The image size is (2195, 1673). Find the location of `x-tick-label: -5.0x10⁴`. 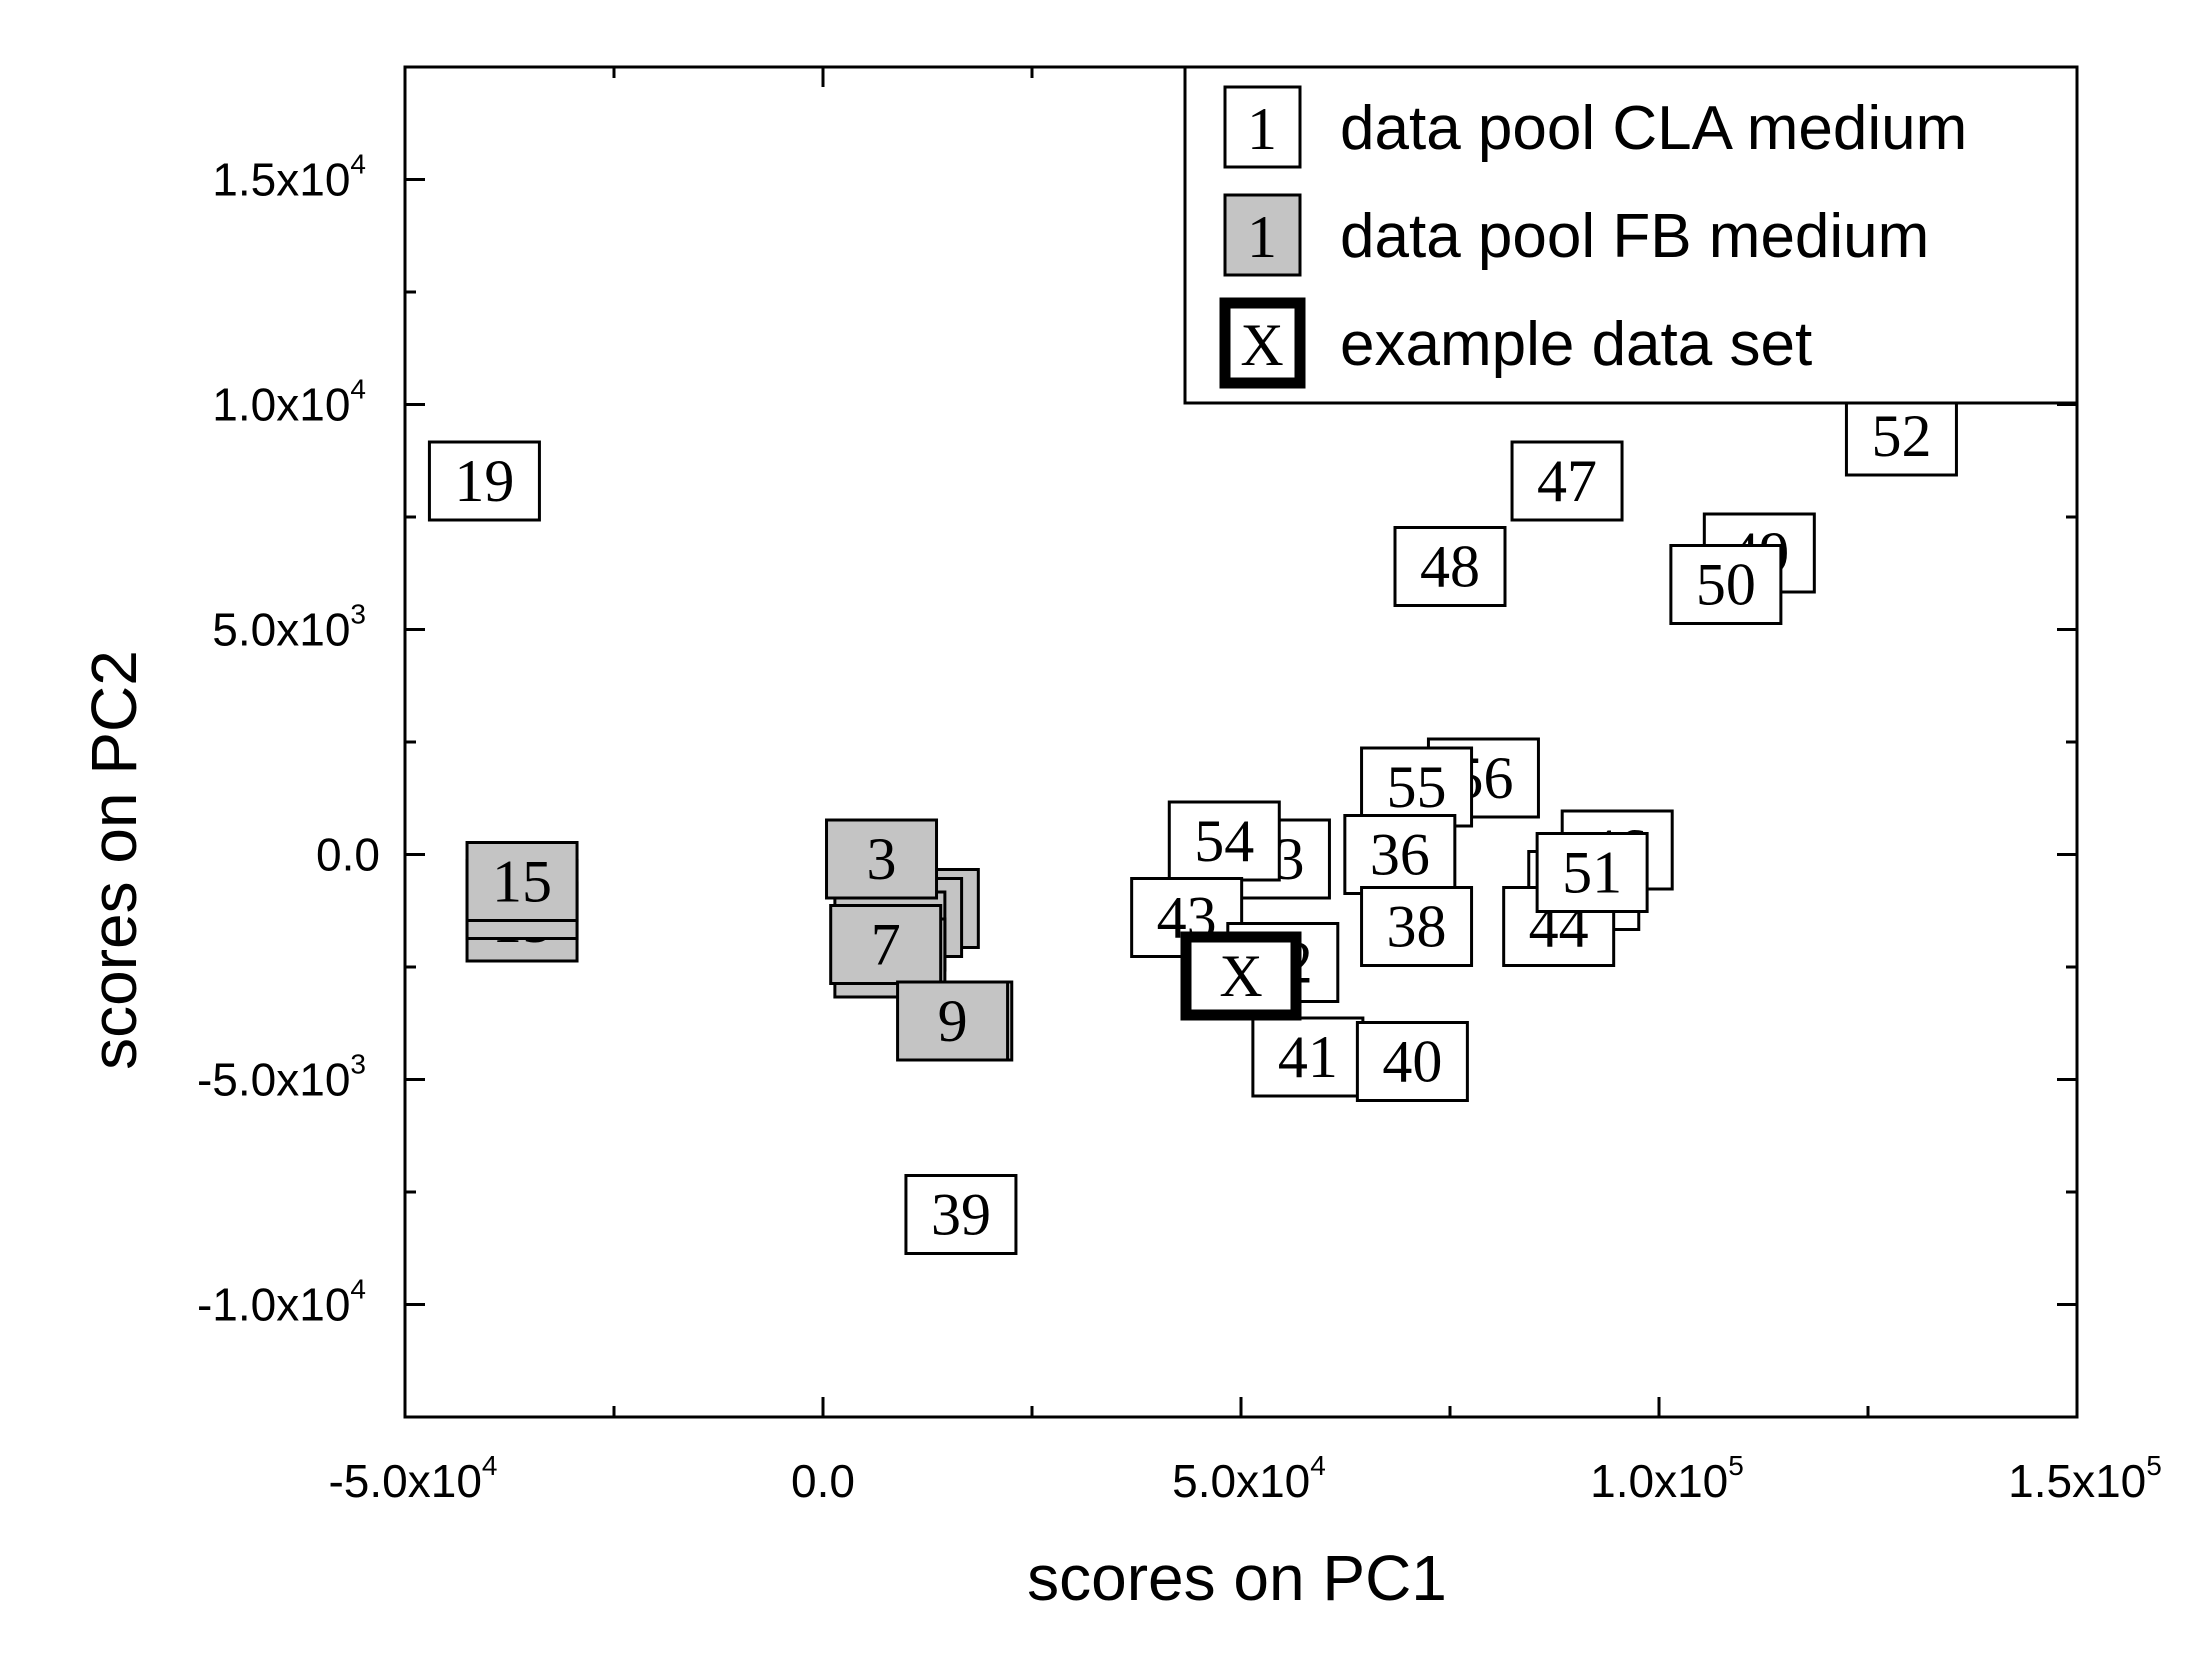

x-tick-label: -5.0x10⁴ is located at coordinates (412, 1478).